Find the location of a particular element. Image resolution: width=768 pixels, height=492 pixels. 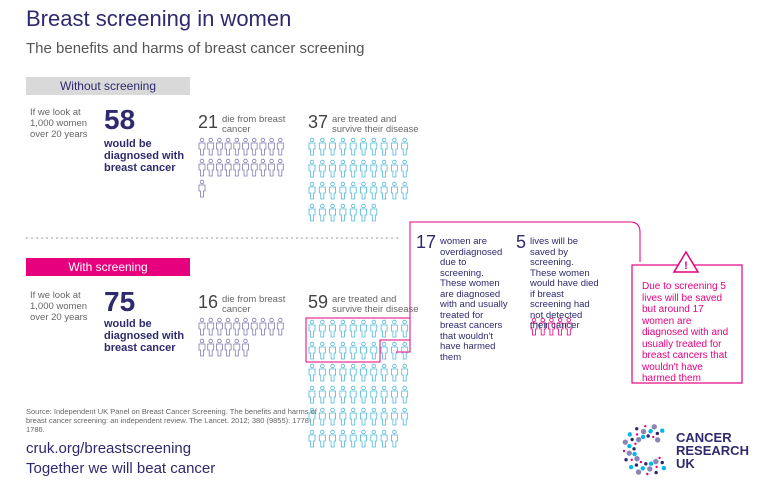

section-label: Without screening is located at coordinates (108, 86).